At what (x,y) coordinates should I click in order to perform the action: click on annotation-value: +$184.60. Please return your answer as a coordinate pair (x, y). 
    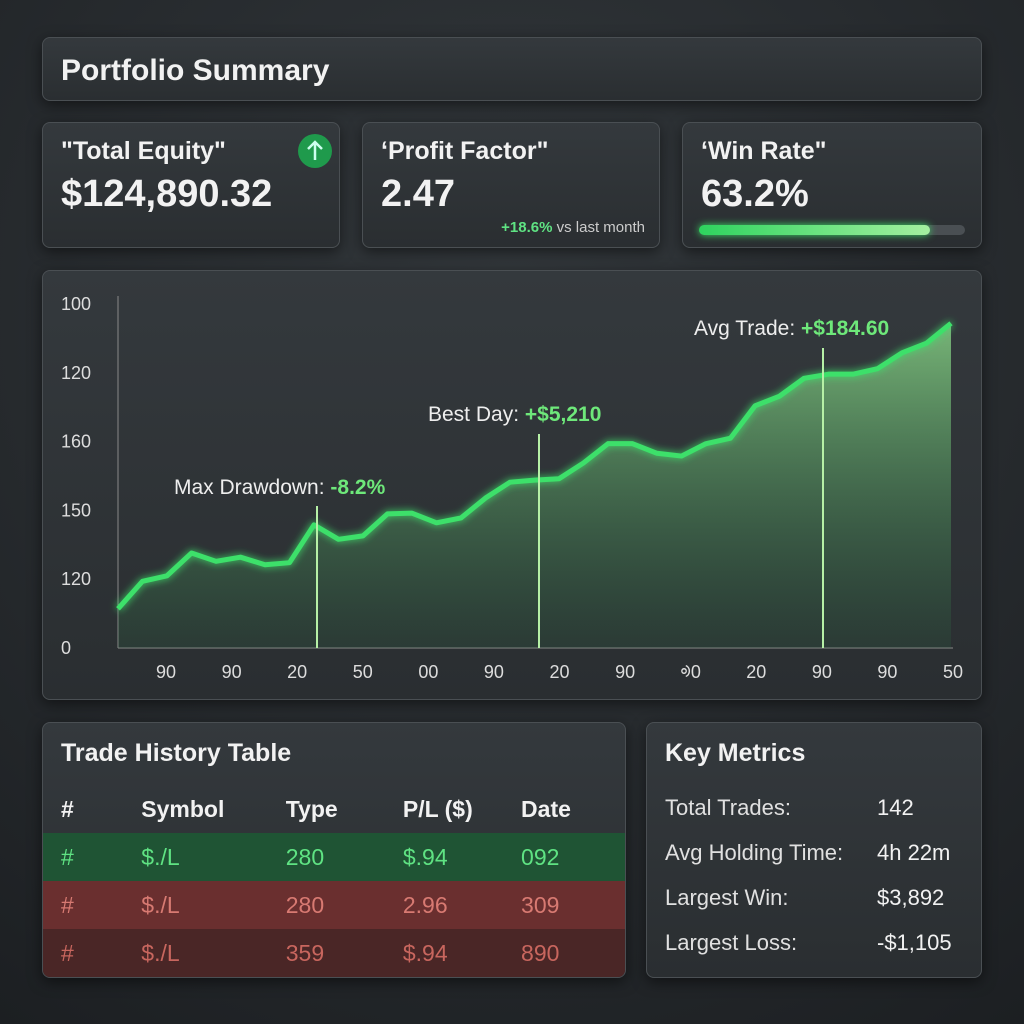
    Looking at the image, I should click on (845, 328).